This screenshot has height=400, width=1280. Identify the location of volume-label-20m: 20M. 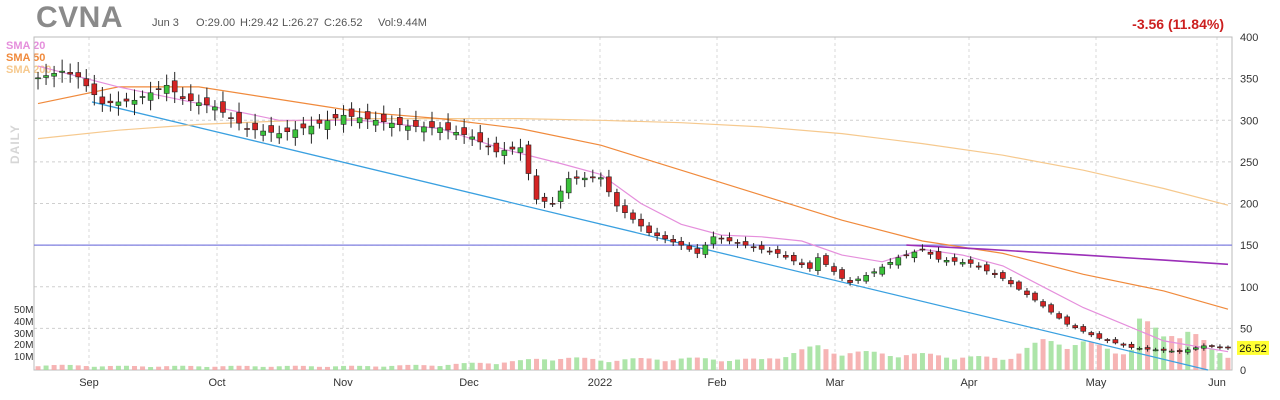
(24, 345).